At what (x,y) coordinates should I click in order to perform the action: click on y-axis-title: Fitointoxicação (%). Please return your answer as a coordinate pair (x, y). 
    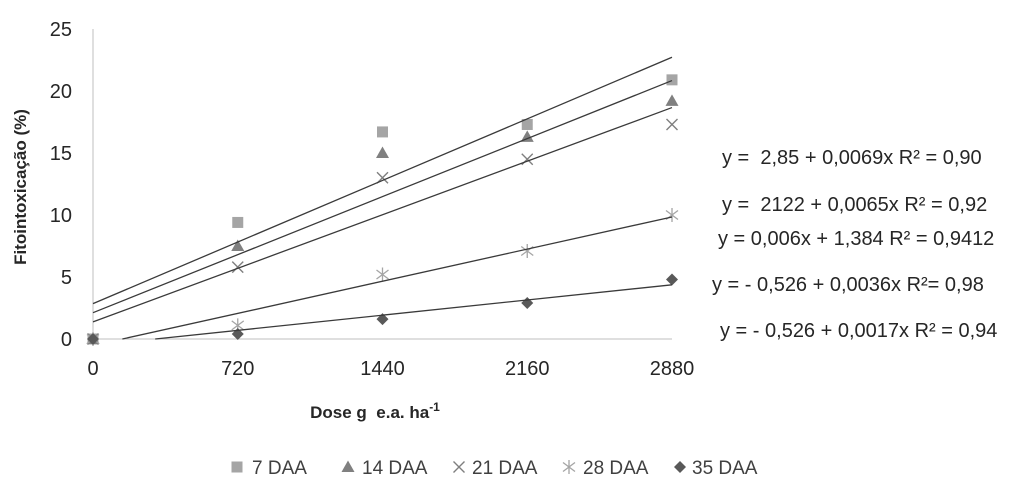
    Looking at the image, I should click on (20, 187).